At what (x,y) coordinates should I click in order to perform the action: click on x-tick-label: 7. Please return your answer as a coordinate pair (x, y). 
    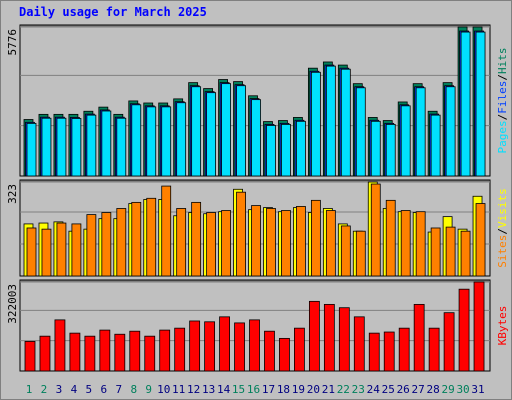
    Looking at the image, I should click on (118, 389).